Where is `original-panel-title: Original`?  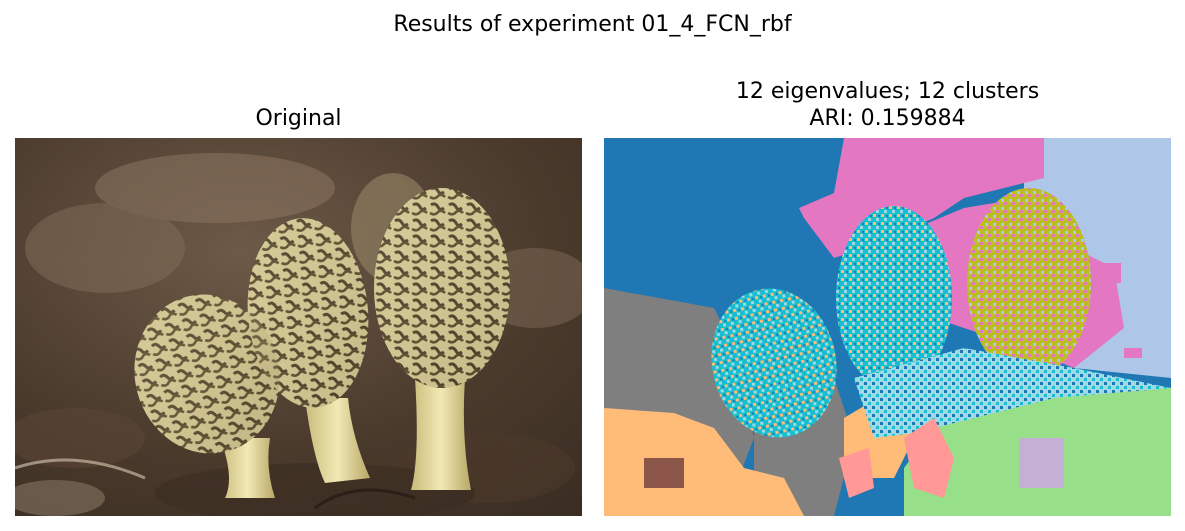
original-panel-title: Original is located at coordinates (298, 118).